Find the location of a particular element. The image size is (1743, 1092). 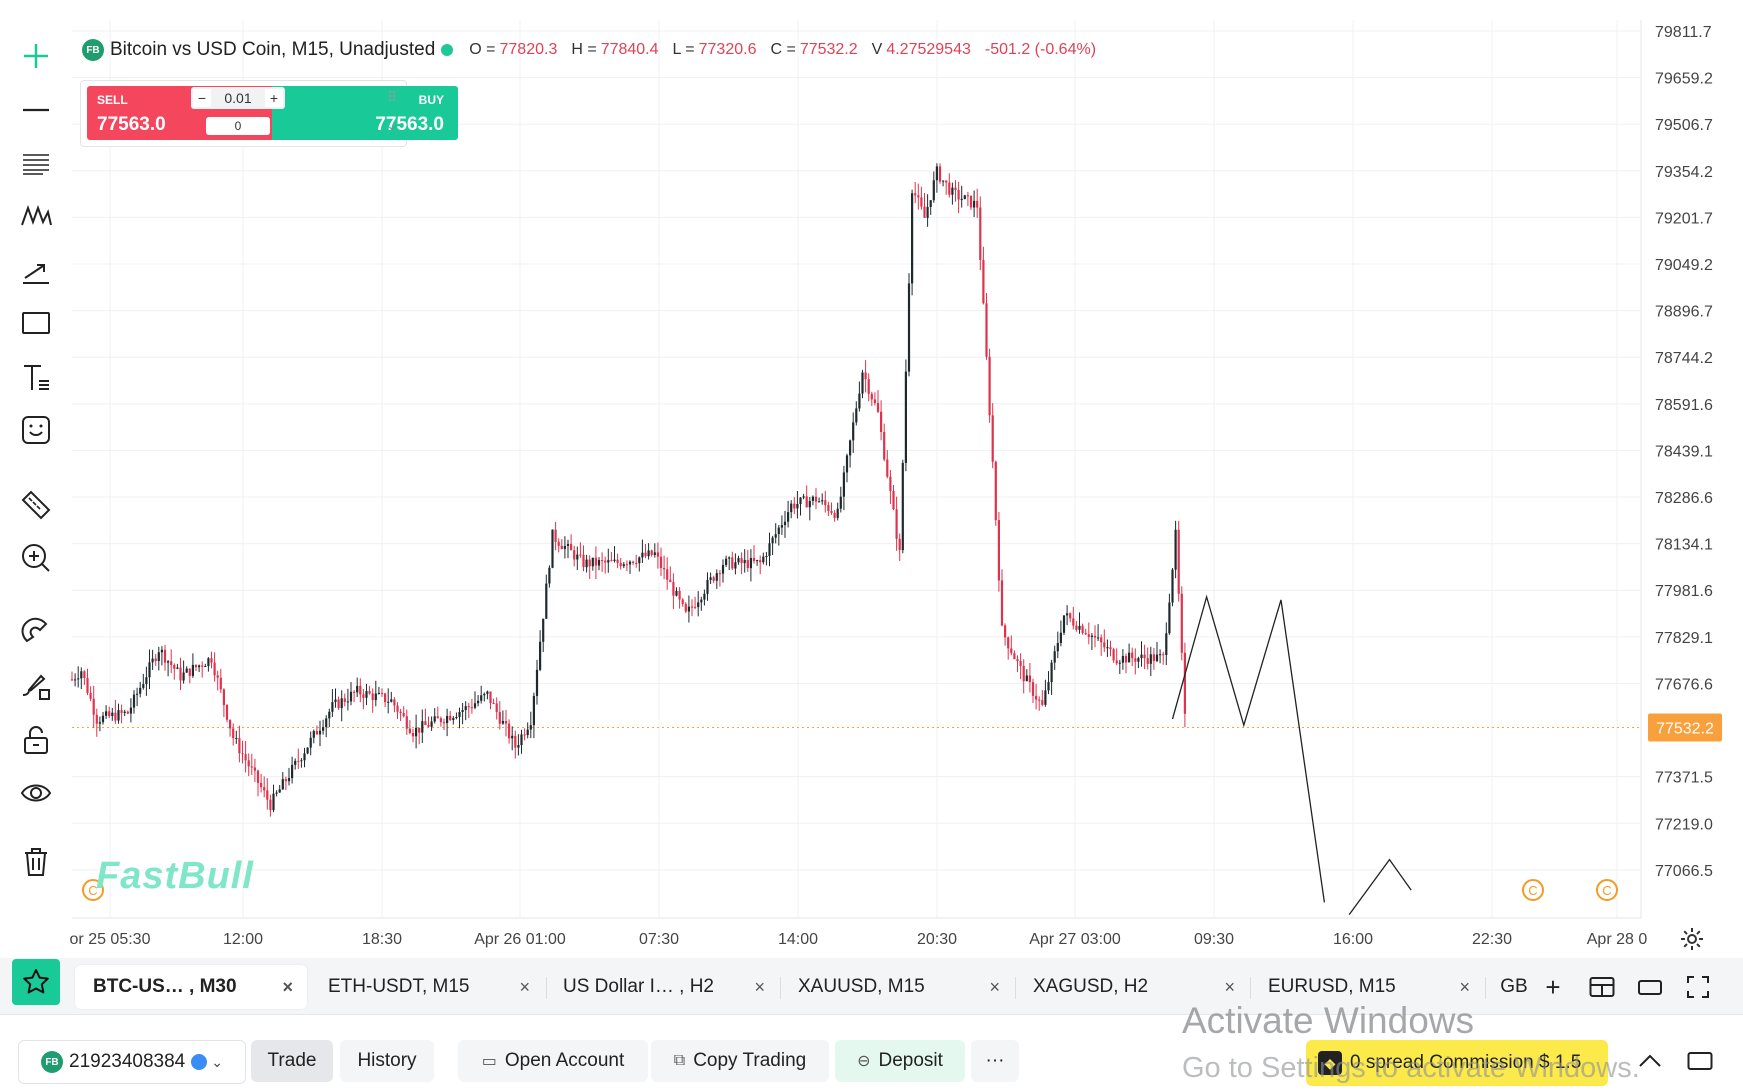

lot-size-stepper: − 0.01 + is located at coordinates (238, 98).